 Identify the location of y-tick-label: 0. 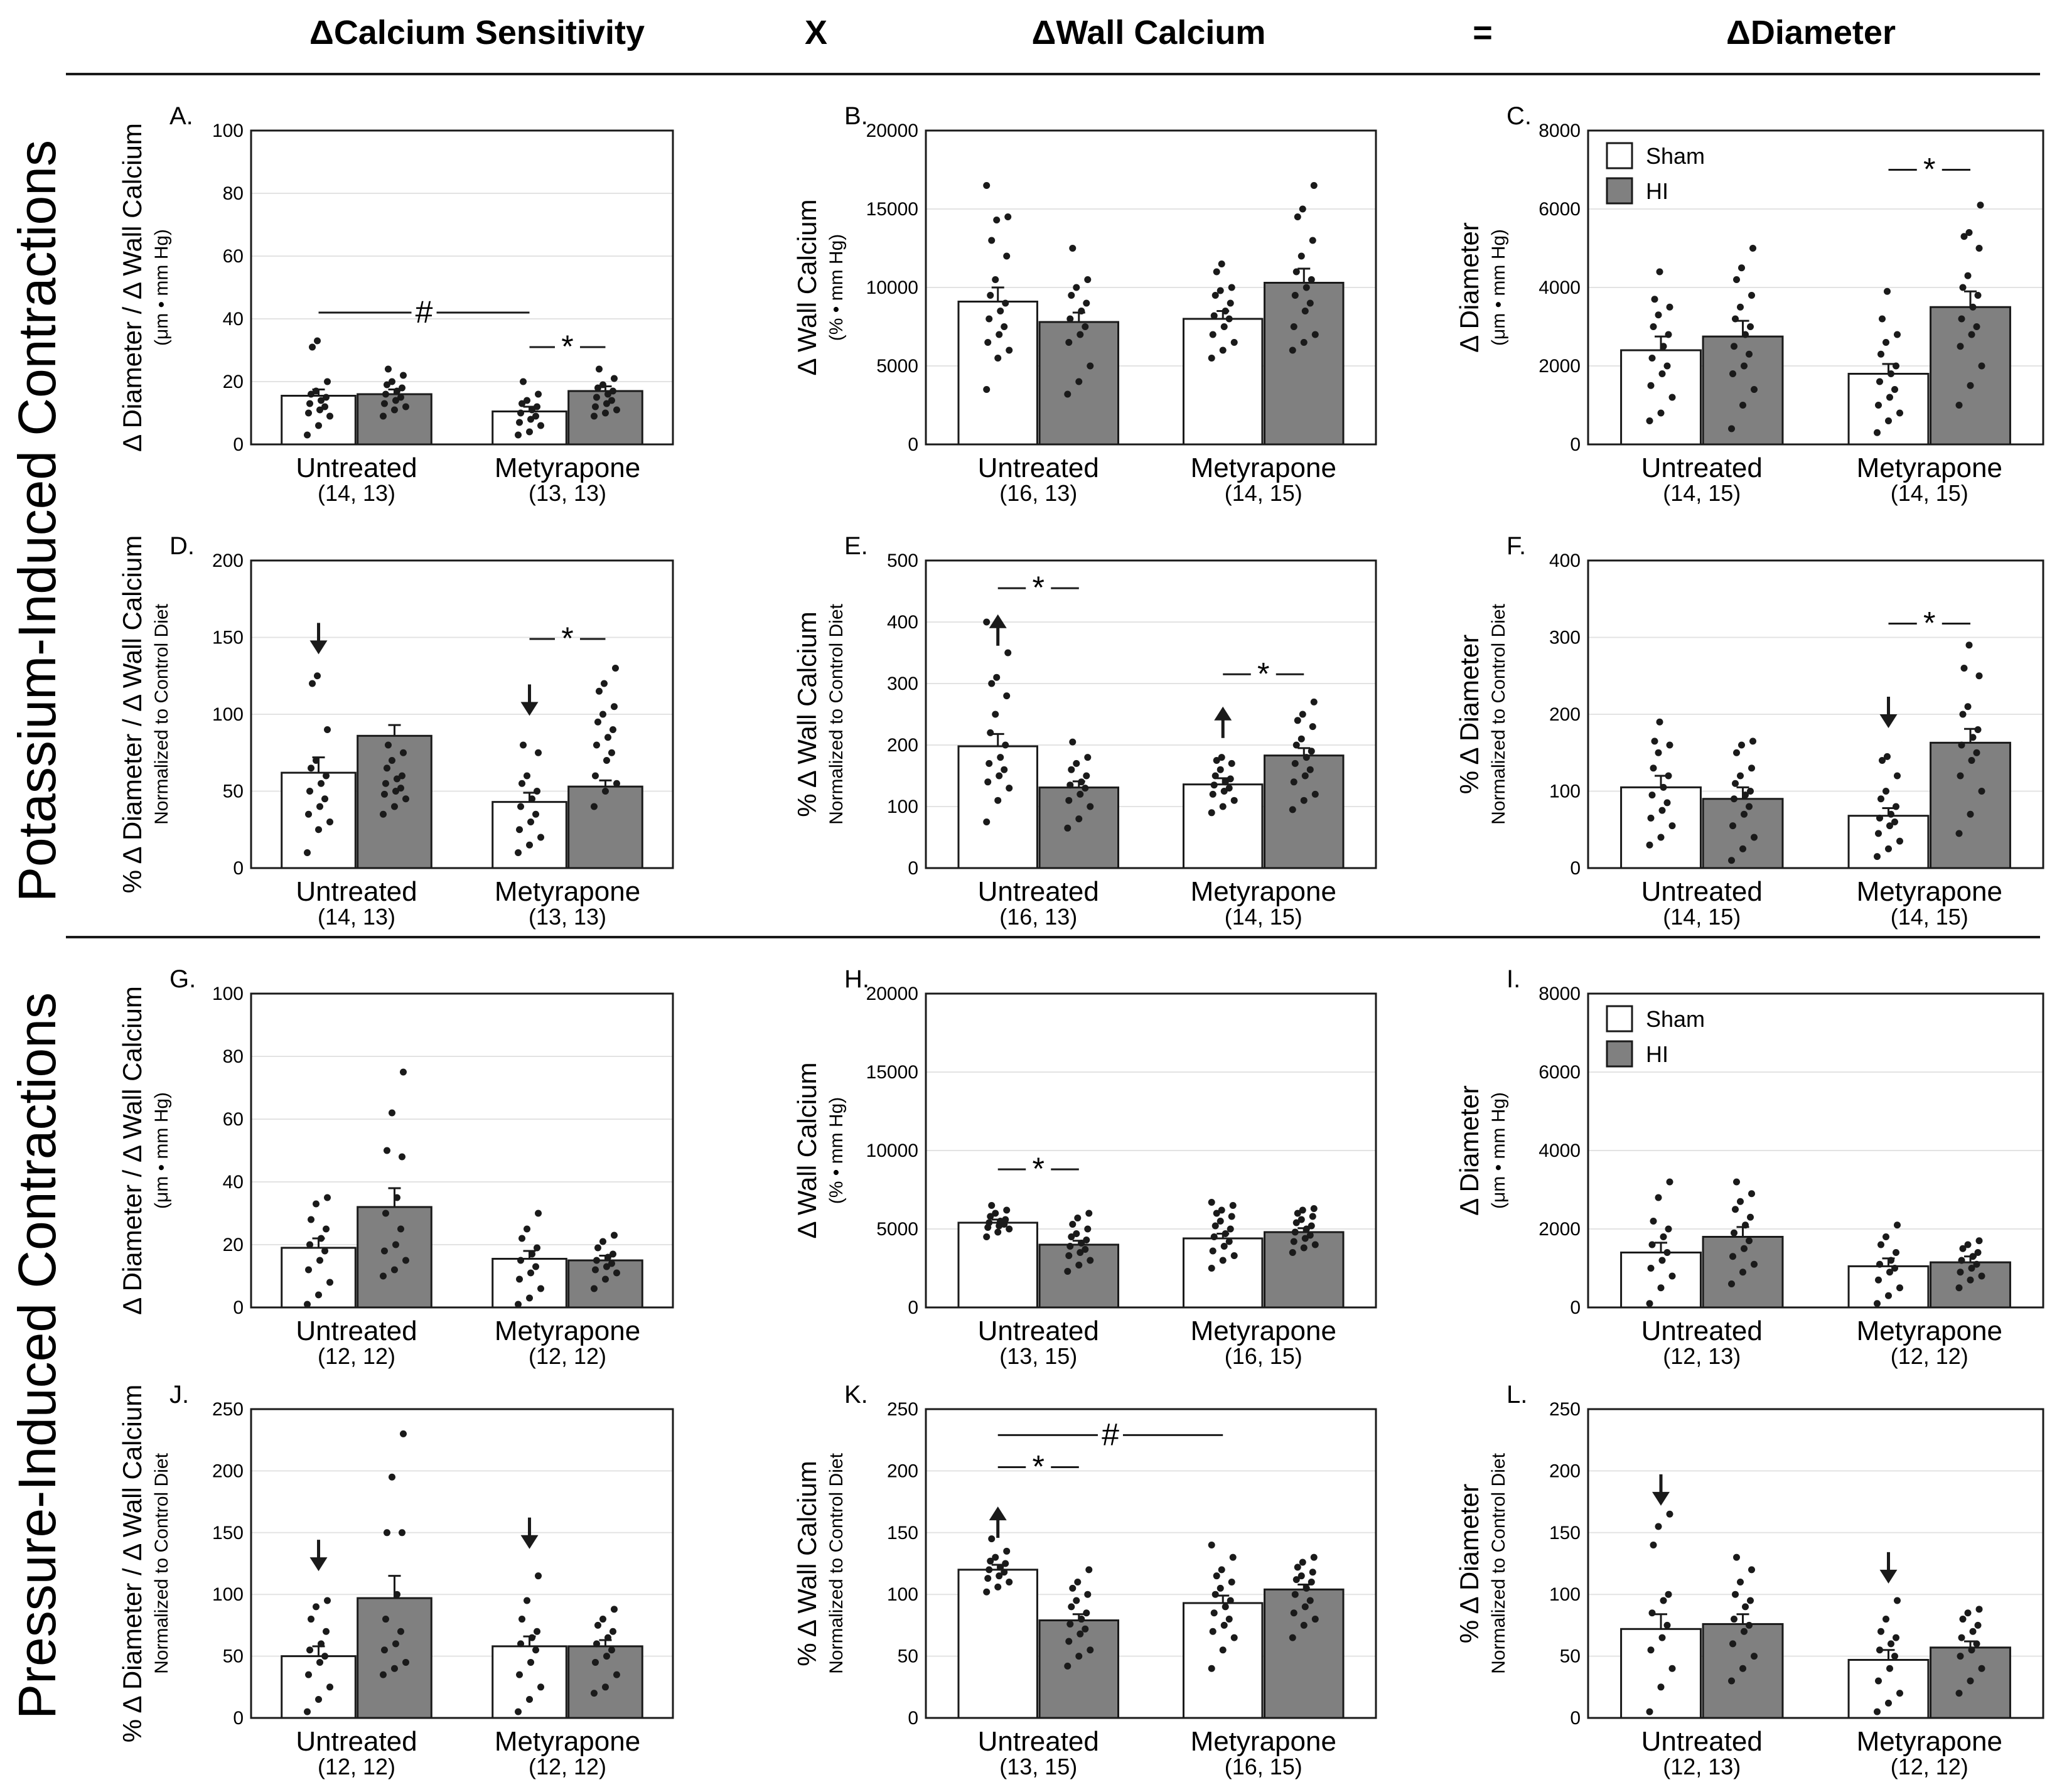
(913, 1307).